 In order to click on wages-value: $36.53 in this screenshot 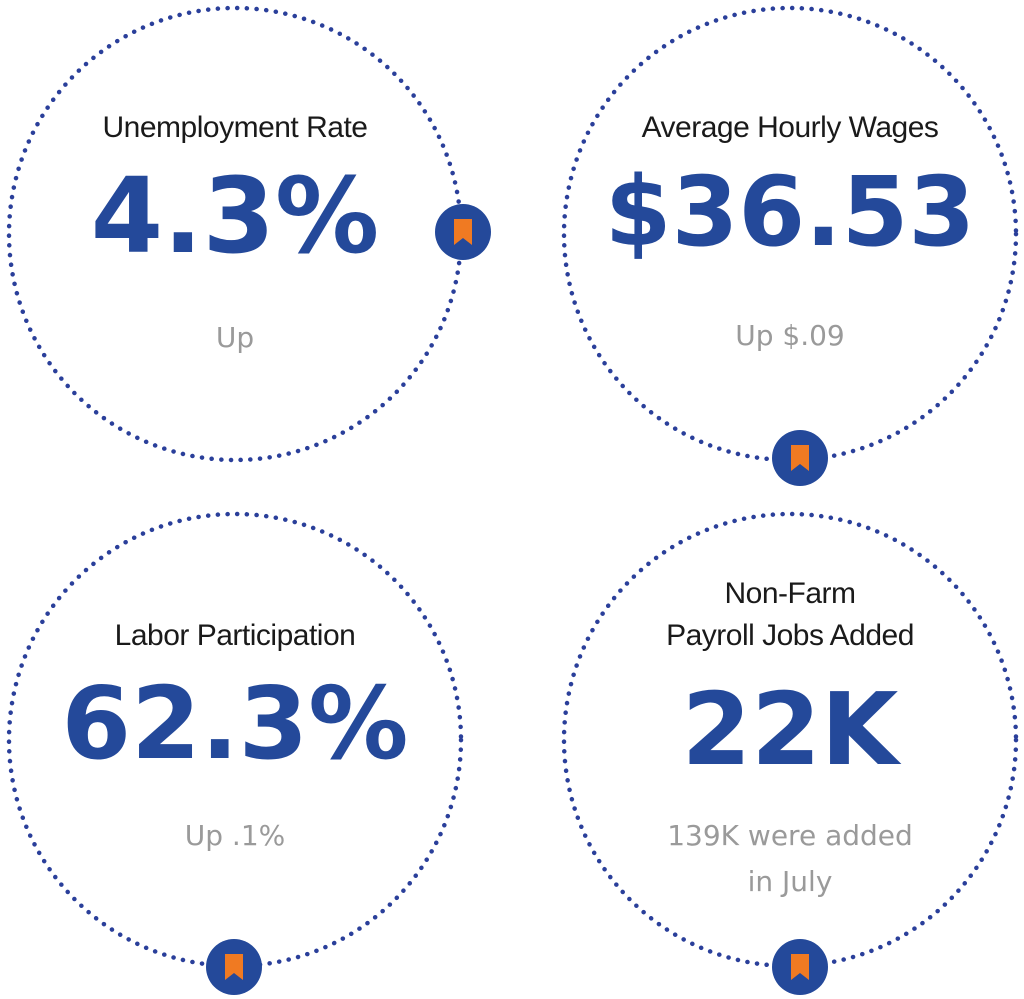, I will do `click(790, 212)`.